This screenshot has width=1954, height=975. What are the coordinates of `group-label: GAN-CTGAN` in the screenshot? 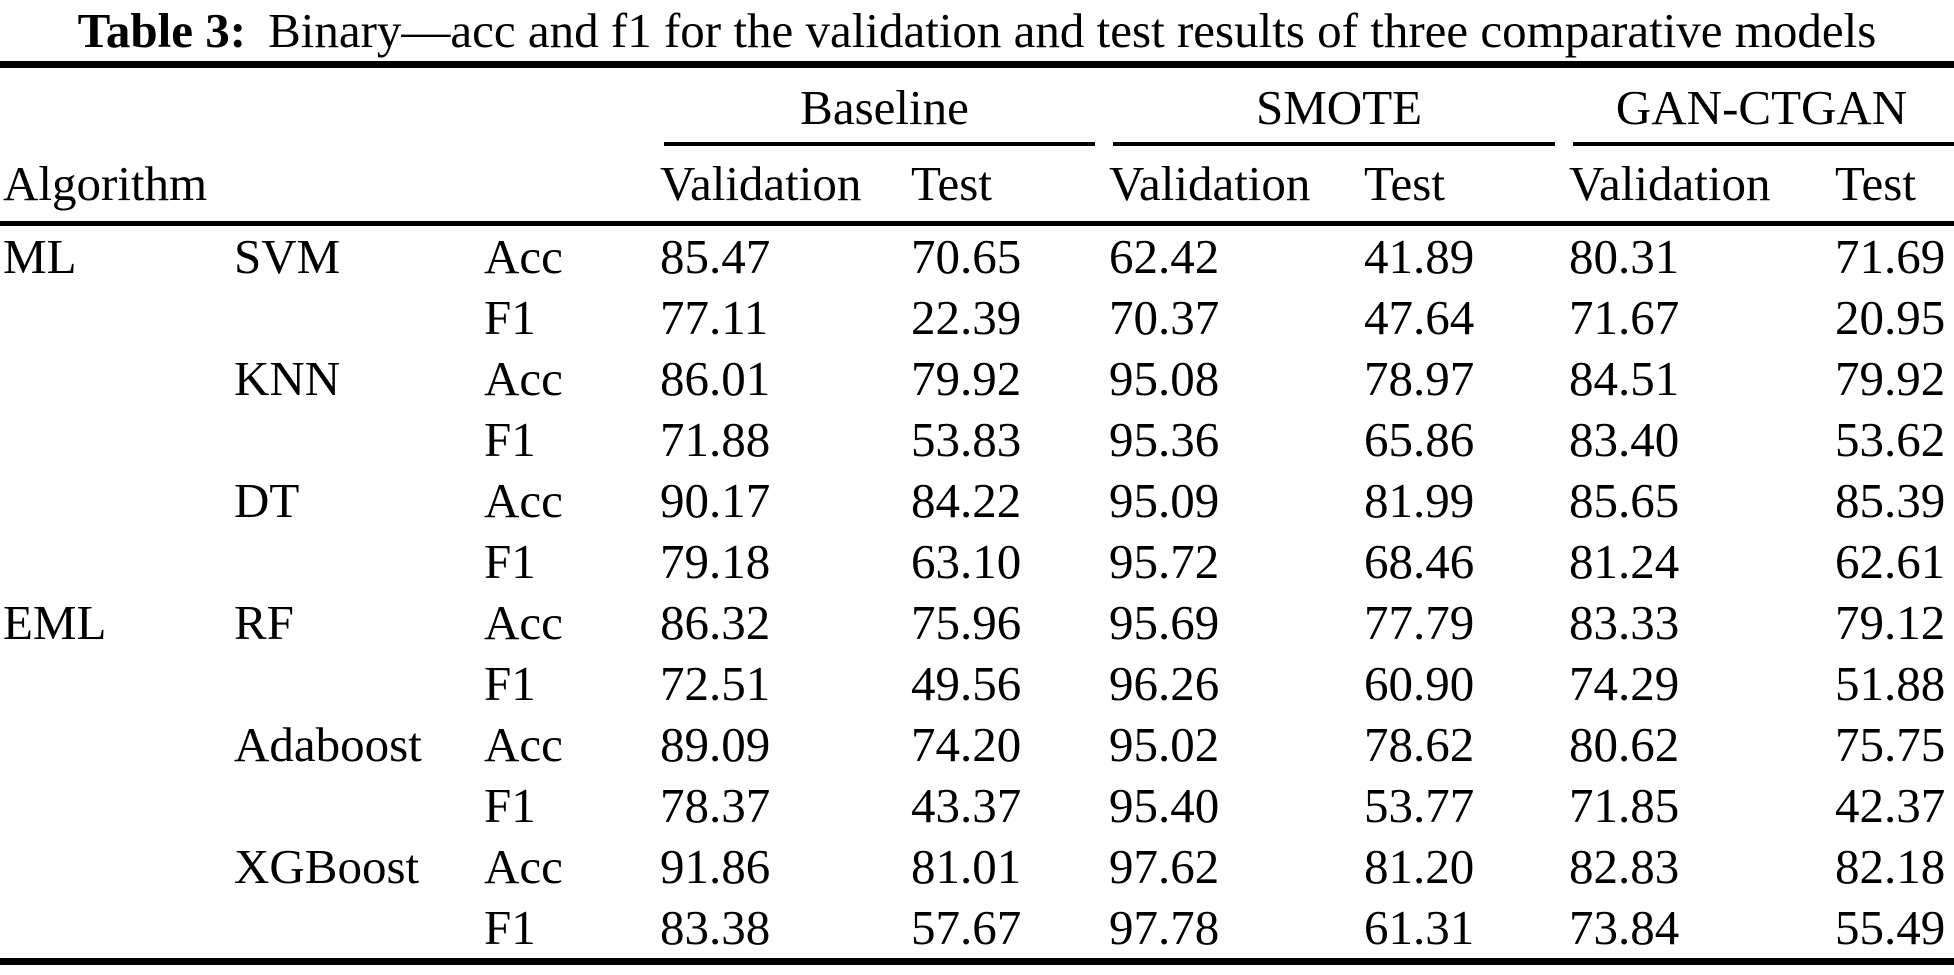 It's located at (1761, 107).